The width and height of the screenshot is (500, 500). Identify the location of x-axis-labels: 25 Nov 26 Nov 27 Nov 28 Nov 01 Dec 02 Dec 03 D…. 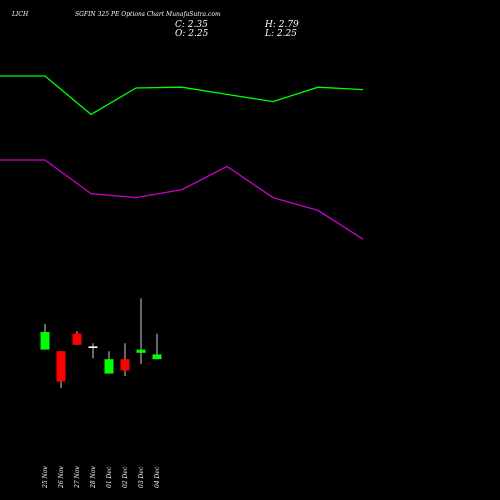
(101, 477).